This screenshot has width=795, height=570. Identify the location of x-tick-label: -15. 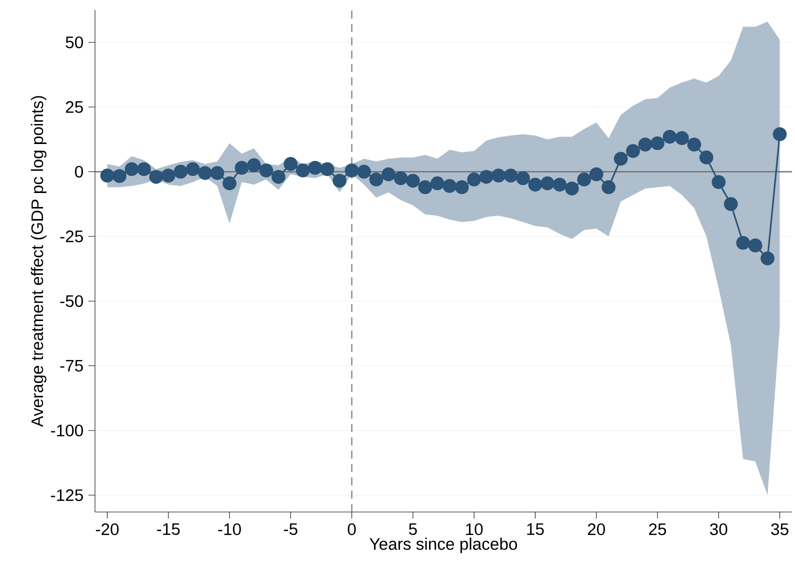
(168, 529).